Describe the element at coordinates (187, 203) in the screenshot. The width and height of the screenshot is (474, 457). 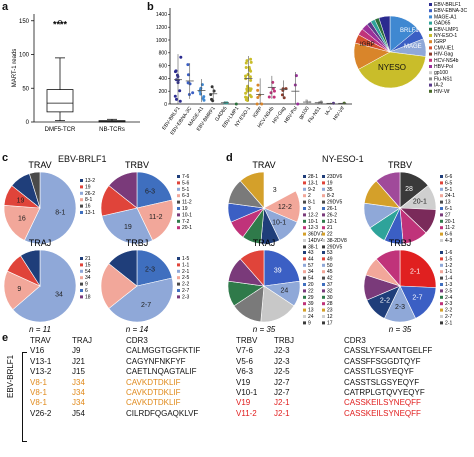
I see `c-trbv-legend-label: 11-2` at that location.